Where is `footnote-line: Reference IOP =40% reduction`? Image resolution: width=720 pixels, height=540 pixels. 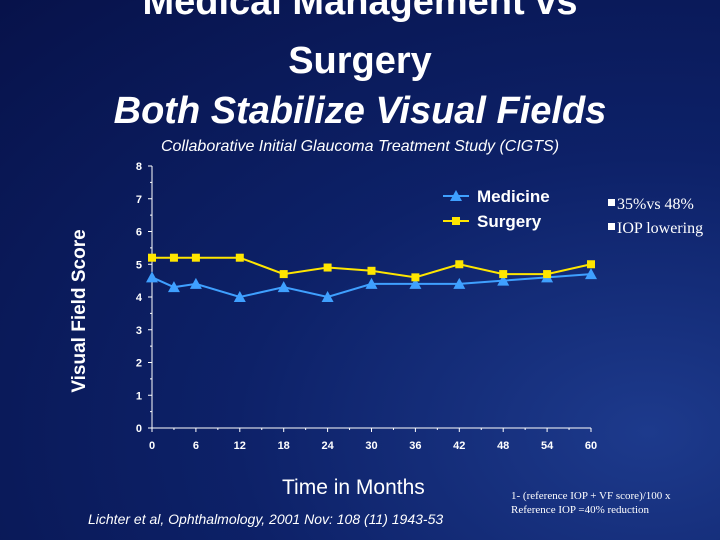
footnote-line: Reference IOP =40% reduction is located at coordinates (580, 510).